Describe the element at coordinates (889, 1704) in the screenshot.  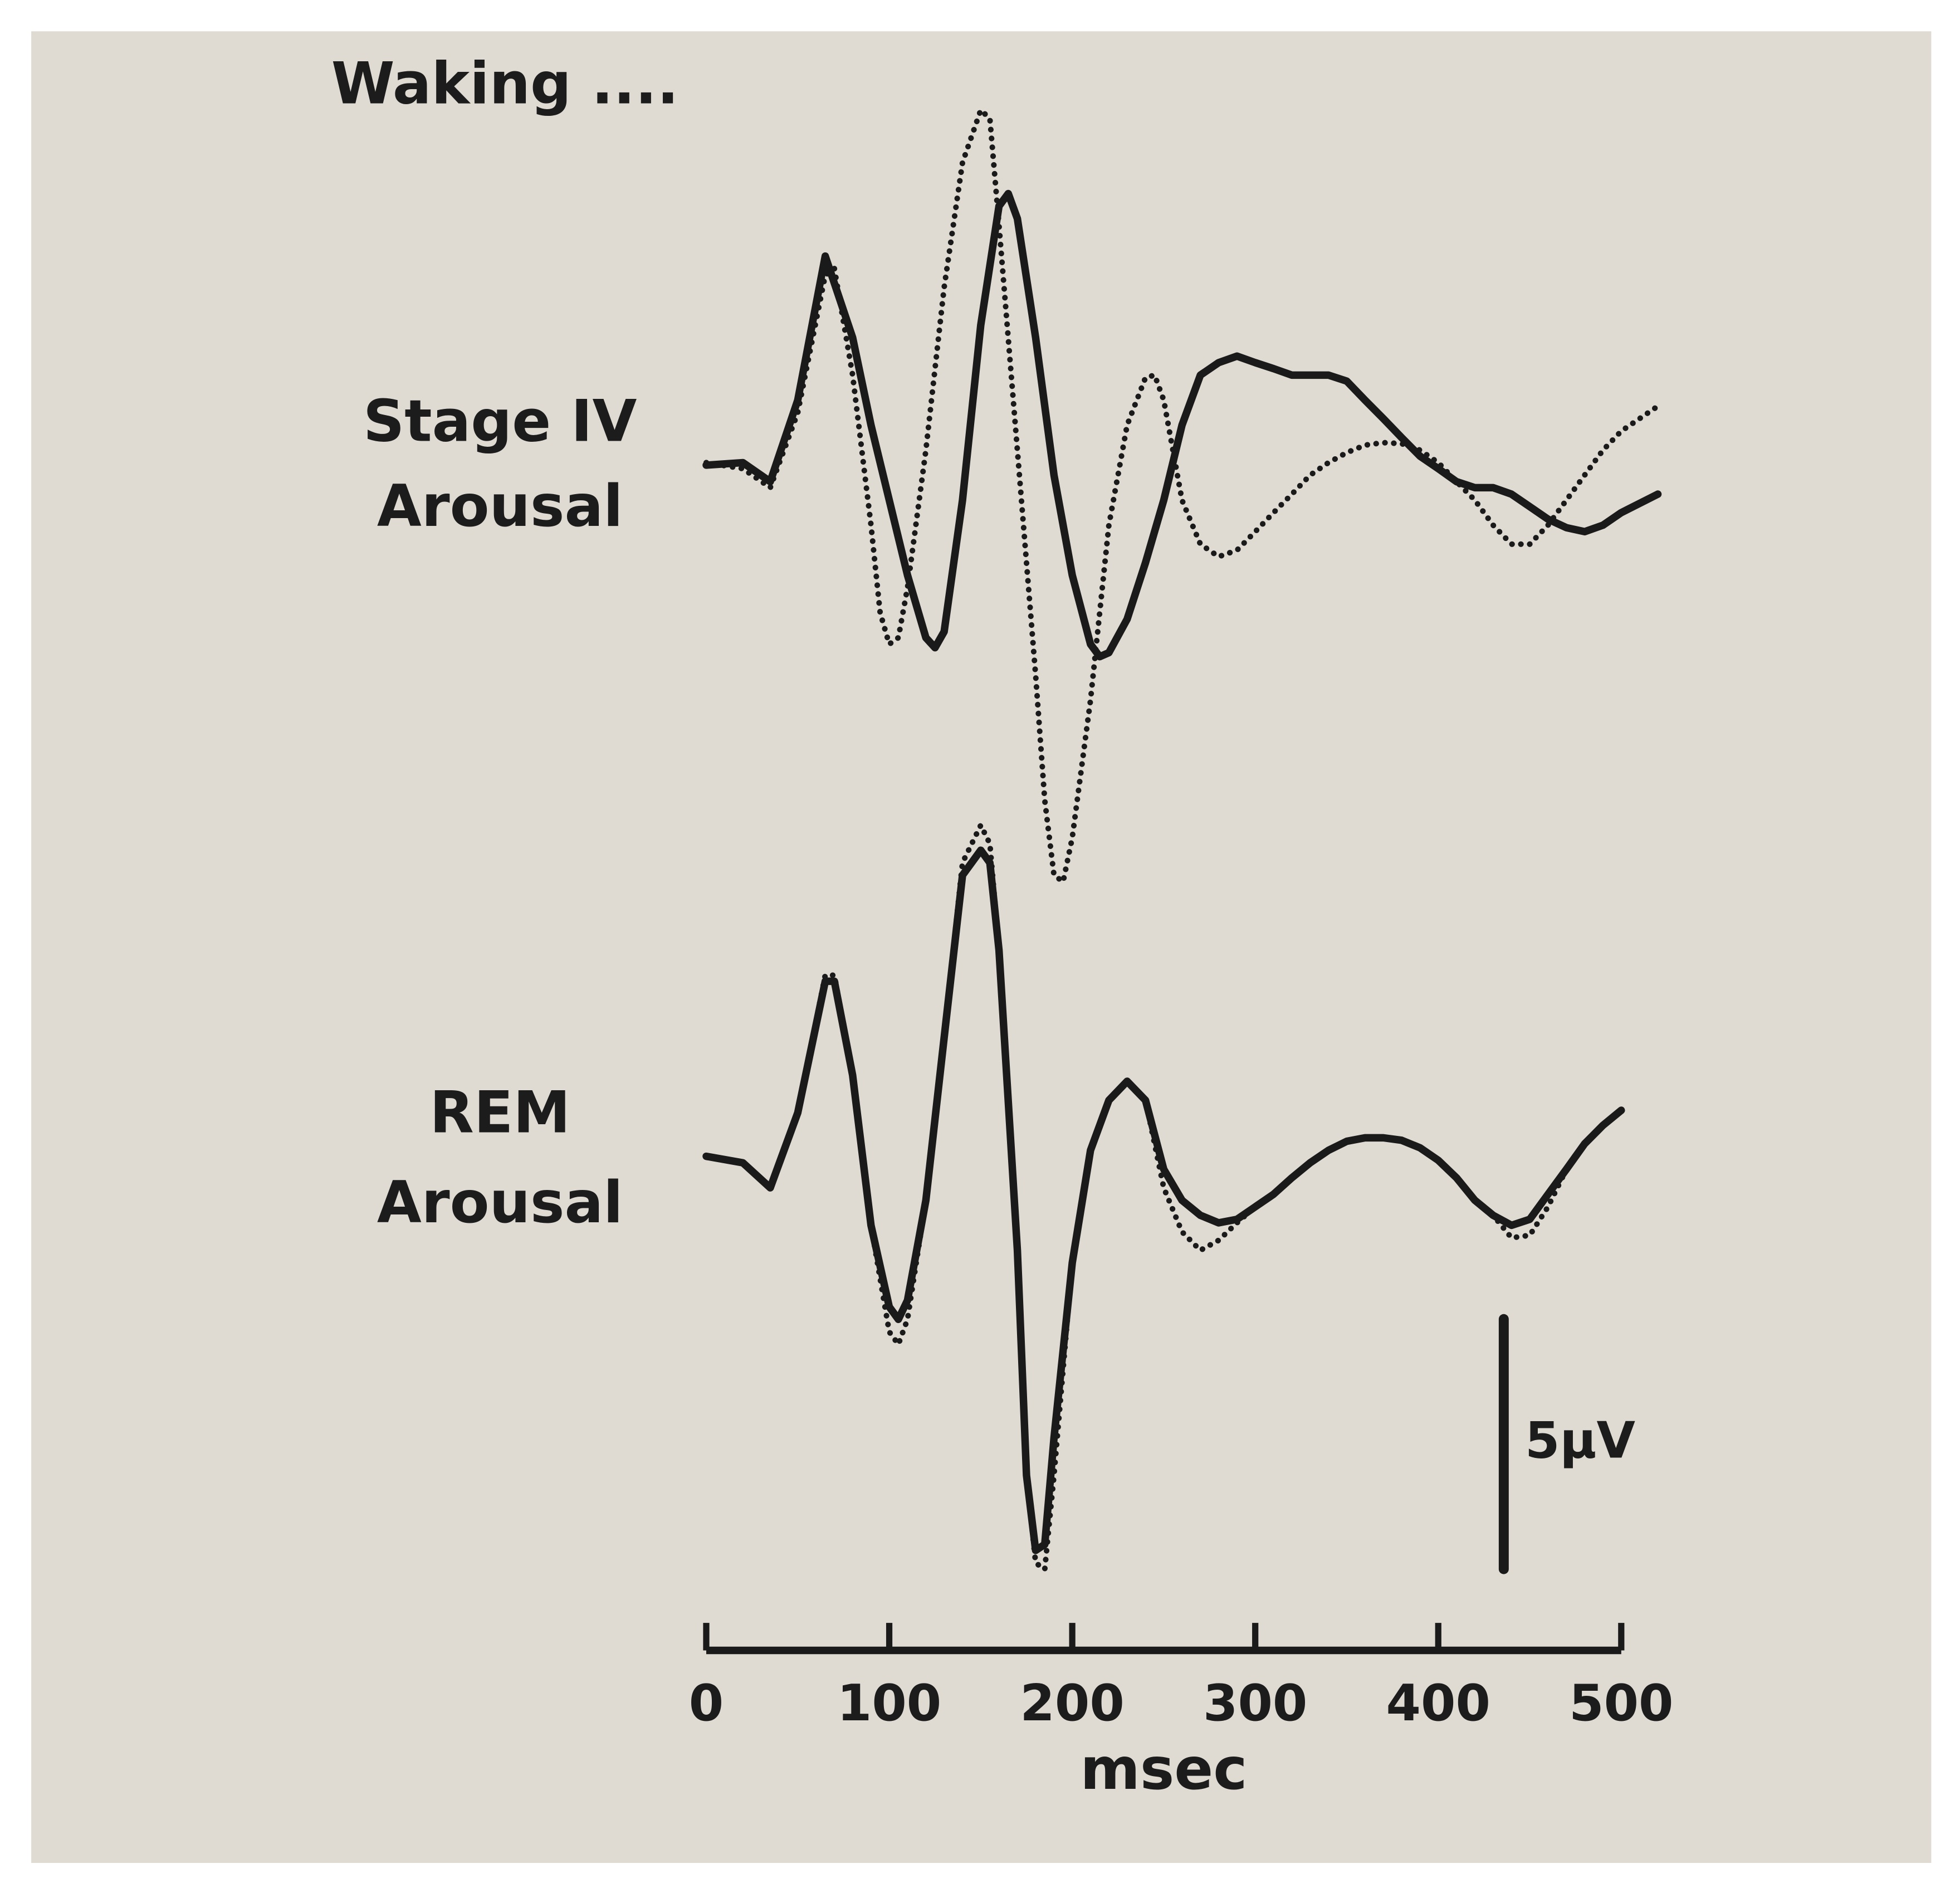
I see `x-tick-label: 100` at that location.